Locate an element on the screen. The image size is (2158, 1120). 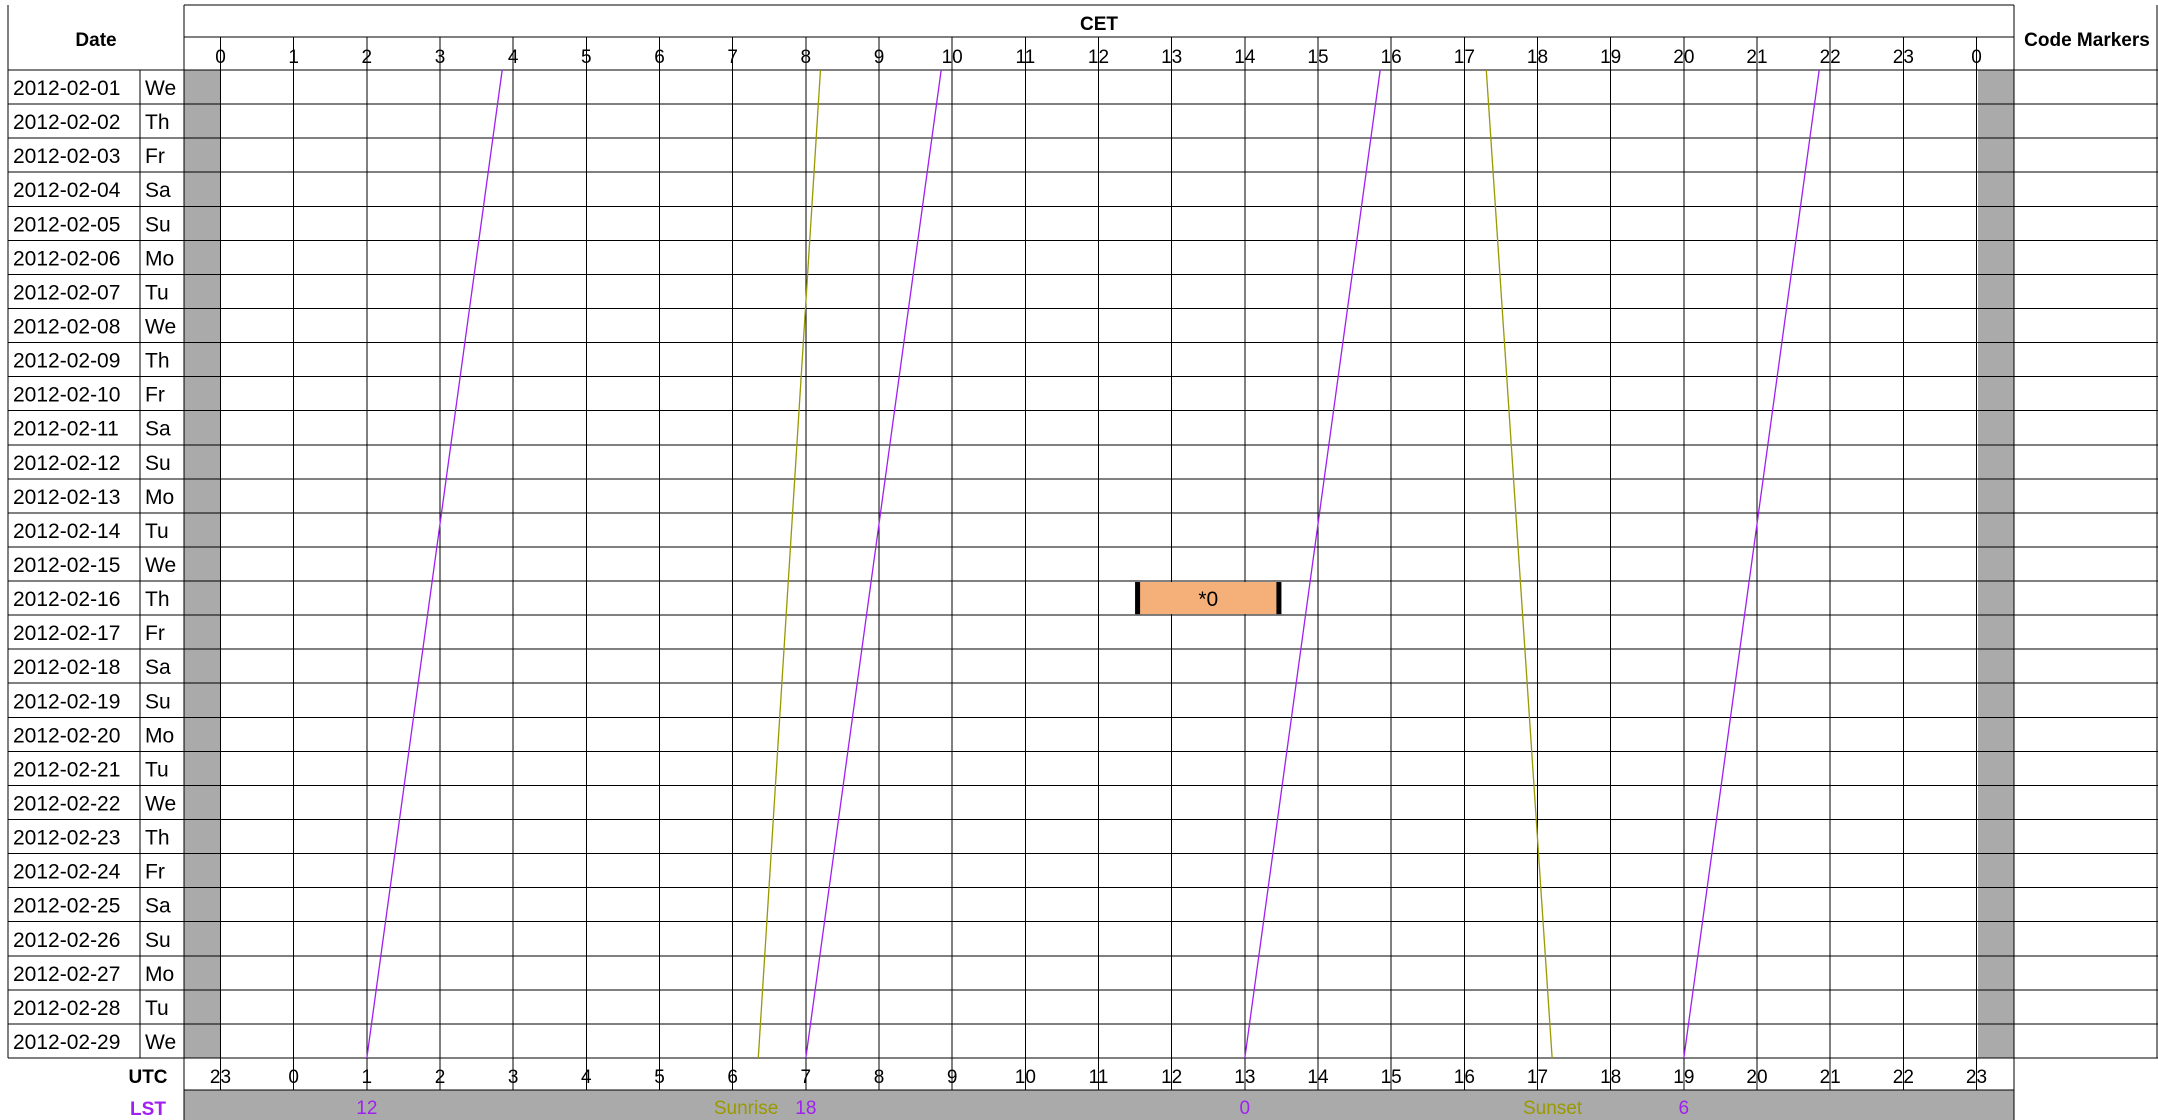
row-date: 2012-02-14 is located at coordinates (67, 531).